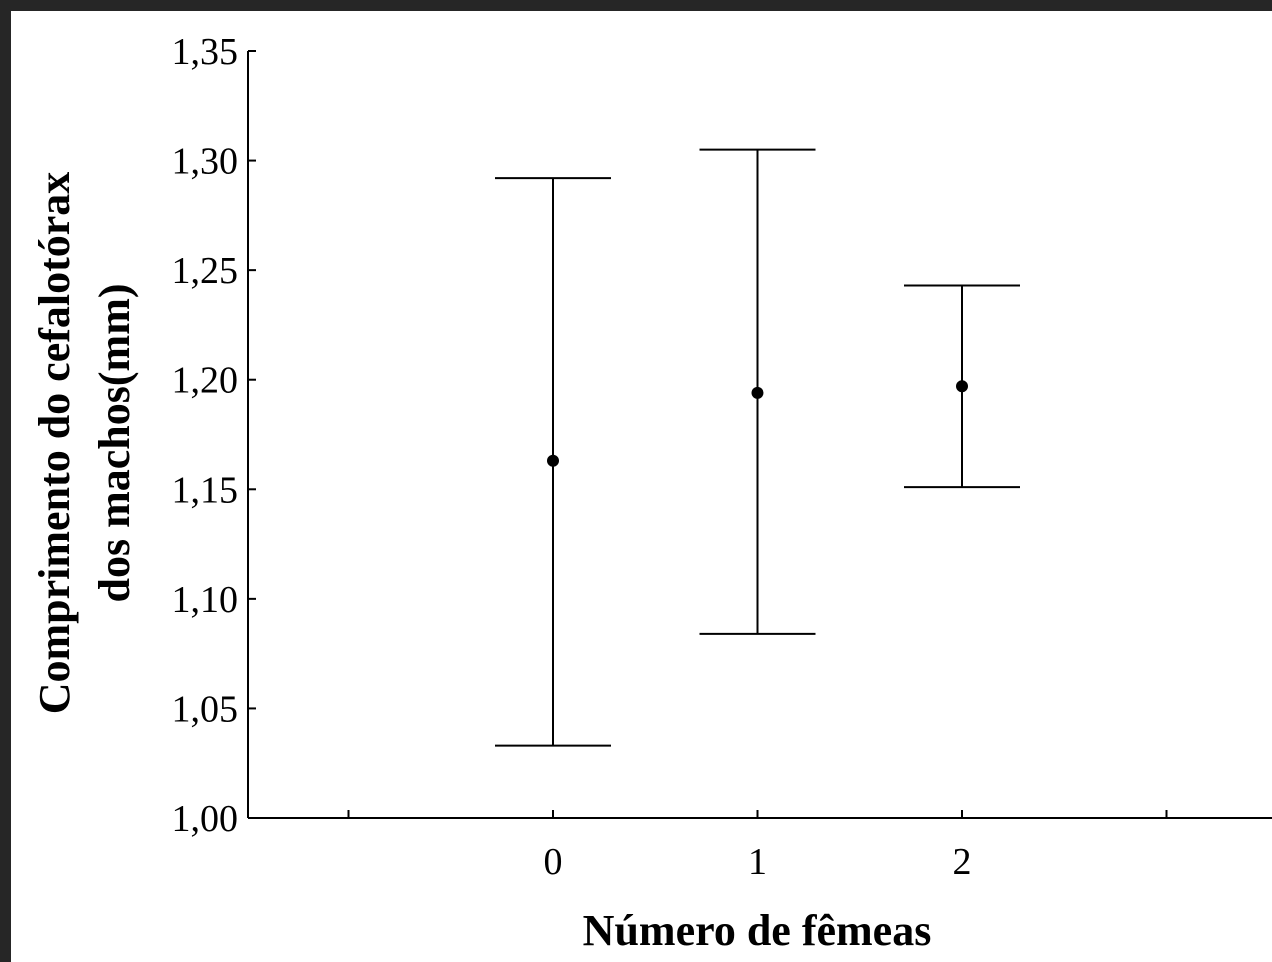 The width and height of the screenshot is (1272, 962). Describe the element at coordinates (962, 862) in the screenshot. I see `x-tick-label: 2` at that location.